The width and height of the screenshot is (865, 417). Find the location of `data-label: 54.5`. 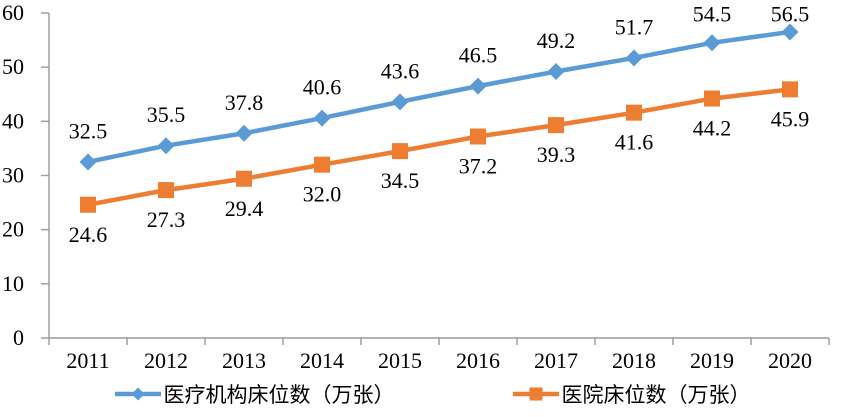

data-label: 54.5 is located at coordinates (712, 14).